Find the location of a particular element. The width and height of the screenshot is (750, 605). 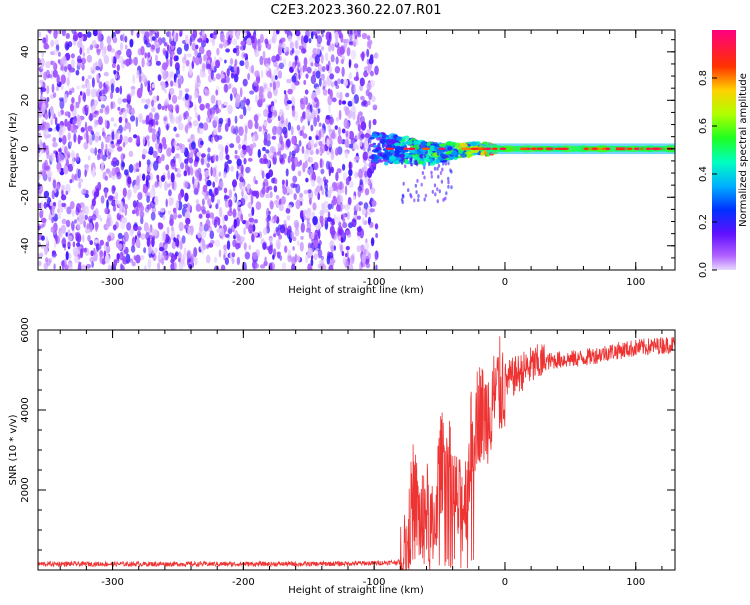

signal-hot-spot is located at coordinates (411, 149).